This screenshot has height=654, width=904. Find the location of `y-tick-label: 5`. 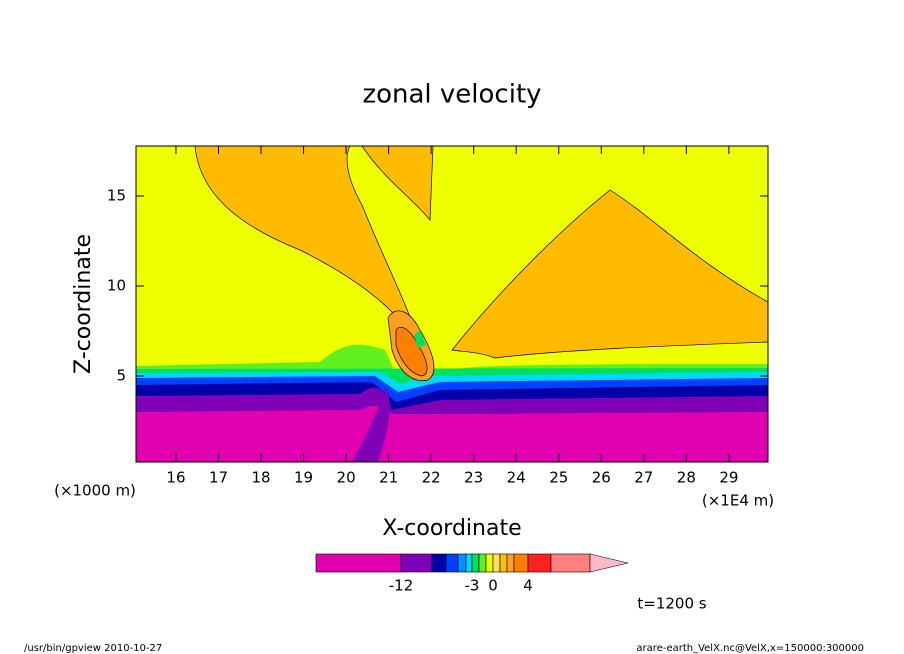

y-tick-label: 5 is located at coordinates (121, 375).